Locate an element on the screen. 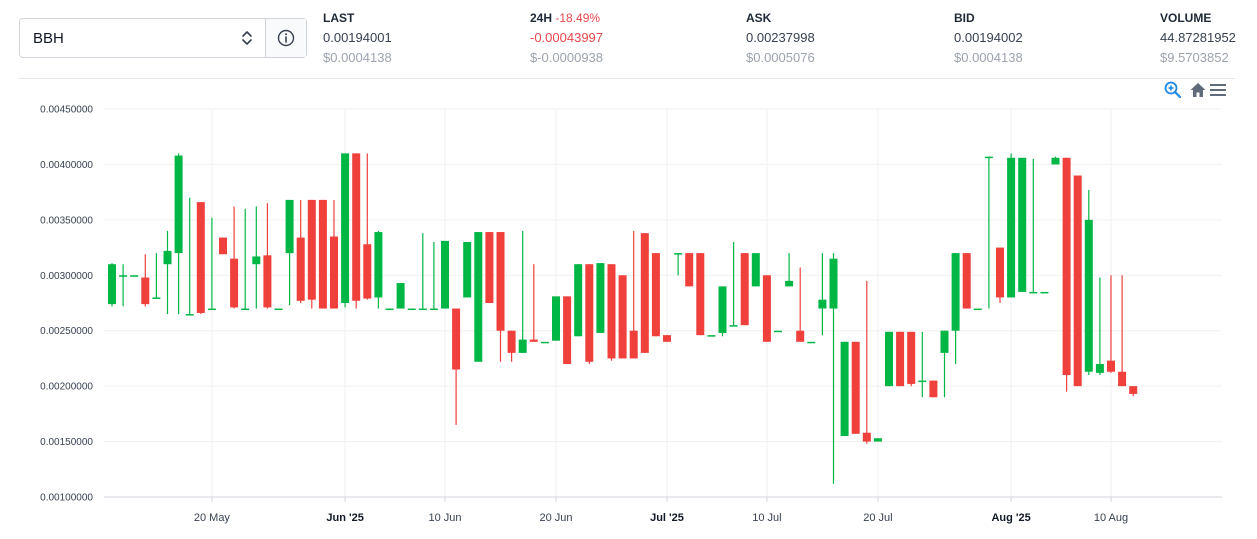 This screenshot has height=539, width=1257. pair-selector: BBH is located at coordinates (163, 38).